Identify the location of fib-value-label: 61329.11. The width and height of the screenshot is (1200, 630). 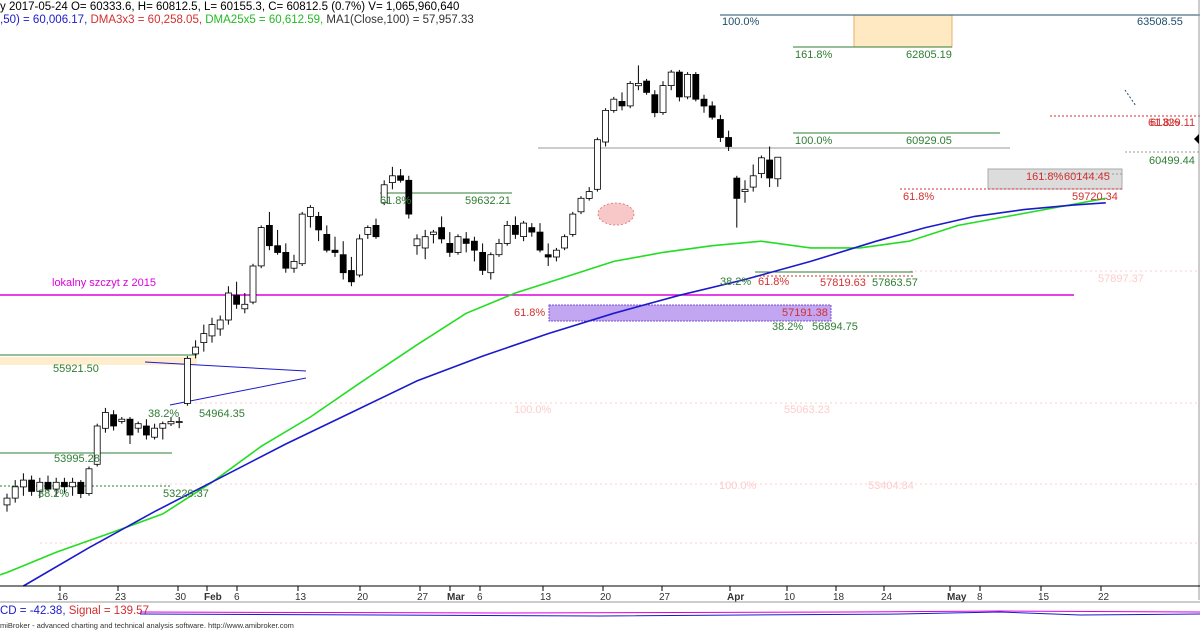
(1172, 123).